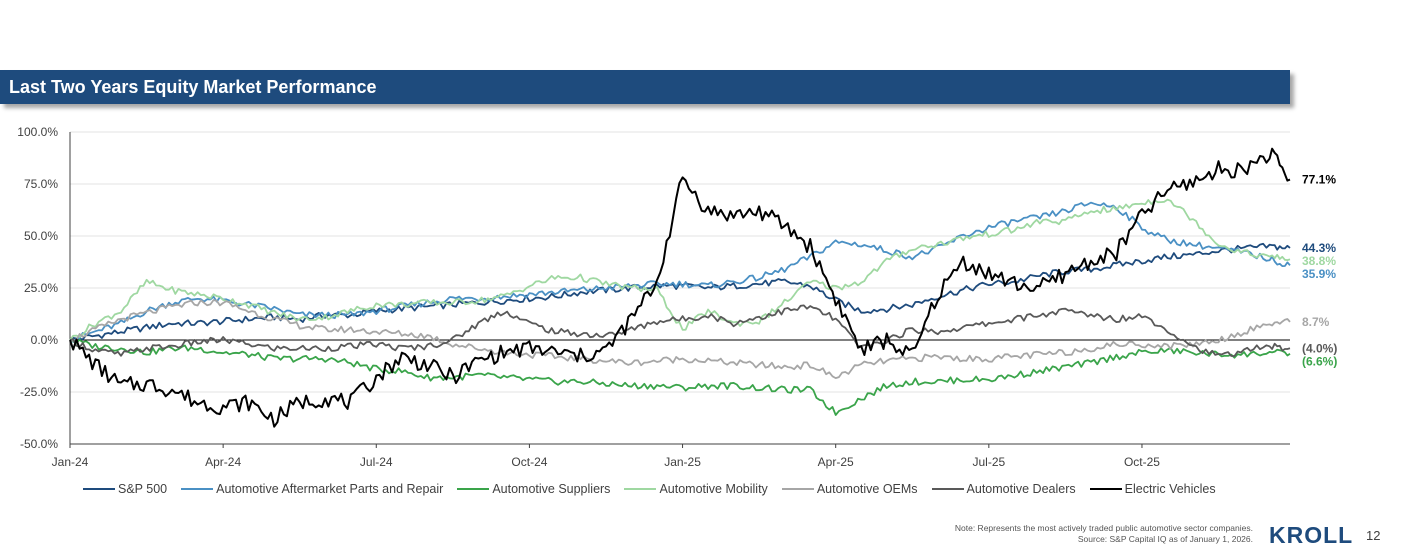 Image resolution: width=1401 pixels, height=550 pixels. What do you see at coordinates (37, 132) in the screenshot?
I see `y-tick-label: 100.0%` at bounding box center [37, 132].